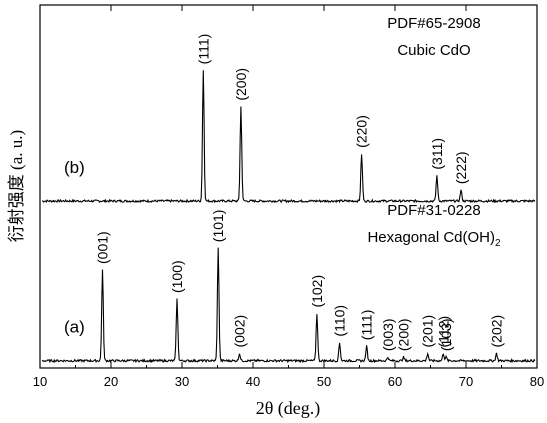 The height and width of the screenshot is (423, 547). What do you see at coordinates (433, 210) in the screenshot?
I see `series-note: PDF#31-0228` at bounding box center [433, 210].